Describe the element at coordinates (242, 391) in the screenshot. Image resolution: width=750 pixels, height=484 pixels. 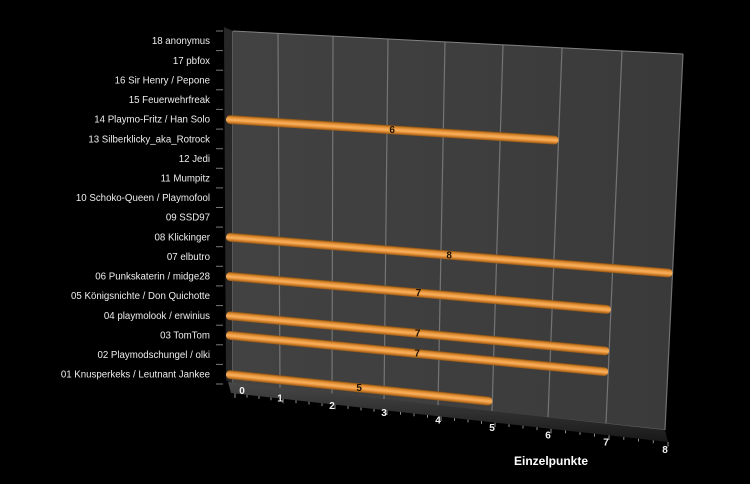
I see `x-tick-label: 0` at that location.